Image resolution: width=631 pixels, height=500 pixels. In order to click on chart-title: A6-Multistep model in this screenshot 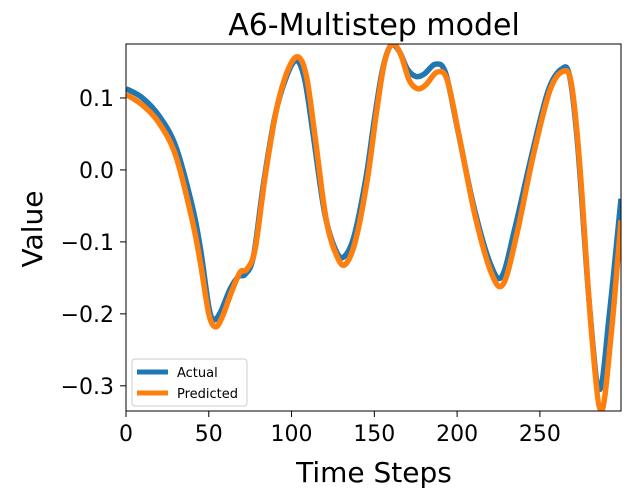, I will do `click(374, 25)`.